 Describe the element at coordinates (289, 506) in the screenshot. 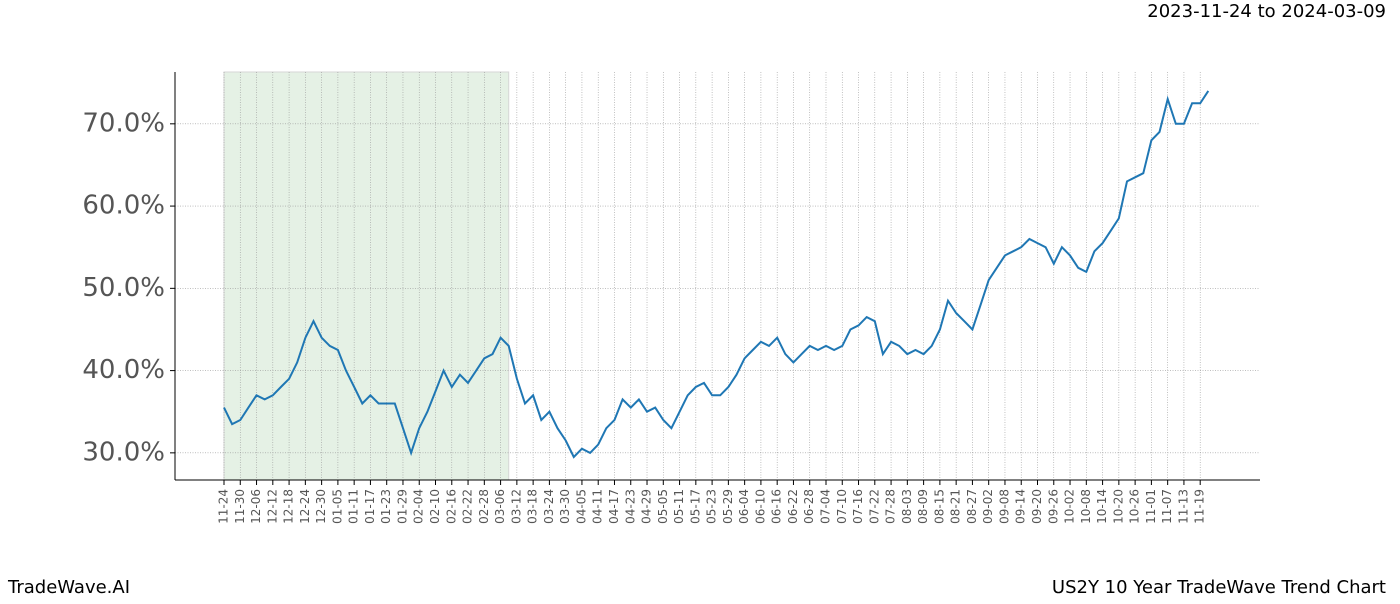

I see `x-tick-label: 12-18` at that location.